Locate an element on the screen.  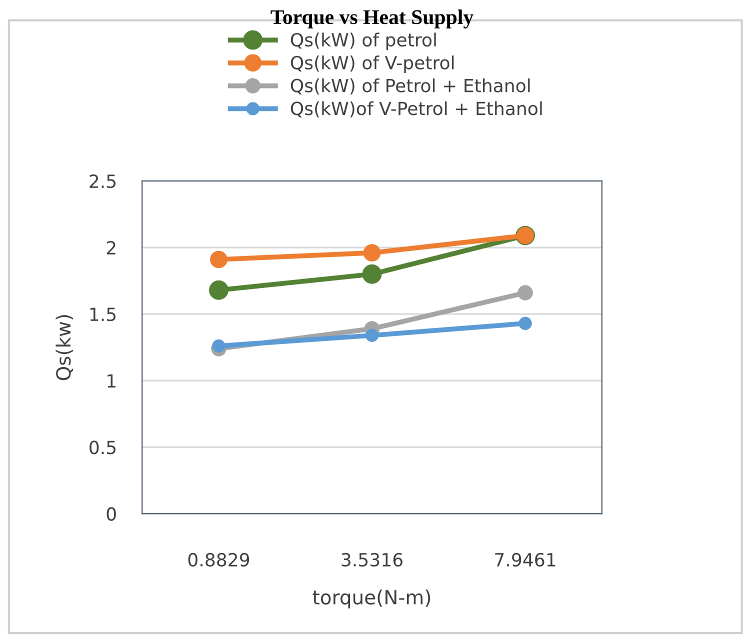
legend-label: Qs(kW) of Petrol + Ethanol is located at coordinates (410, 86).